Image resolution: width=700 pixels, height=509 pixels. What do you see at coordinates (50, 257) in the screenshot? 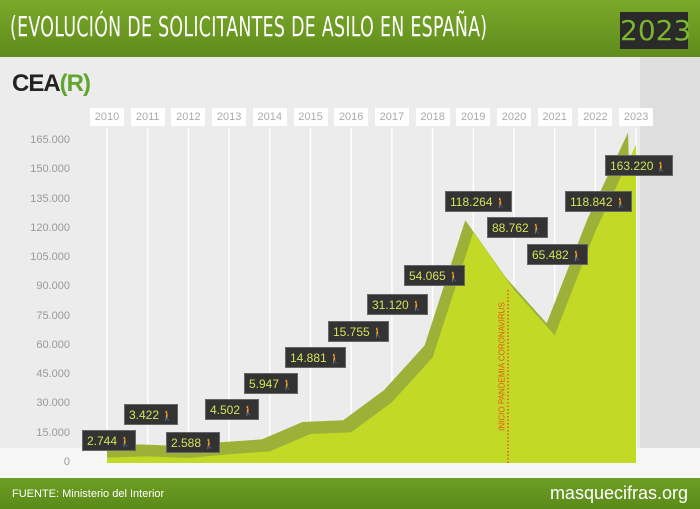
I see `y-tick-label: 105.000` at bounding box center [50, 257].